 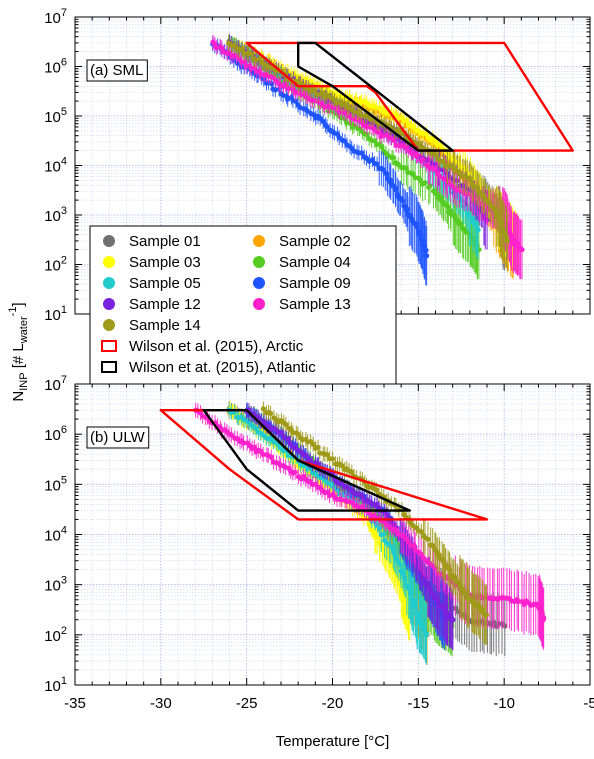 I want to click on legend-item-s12: Sample 12, so click(x=152, y=304).